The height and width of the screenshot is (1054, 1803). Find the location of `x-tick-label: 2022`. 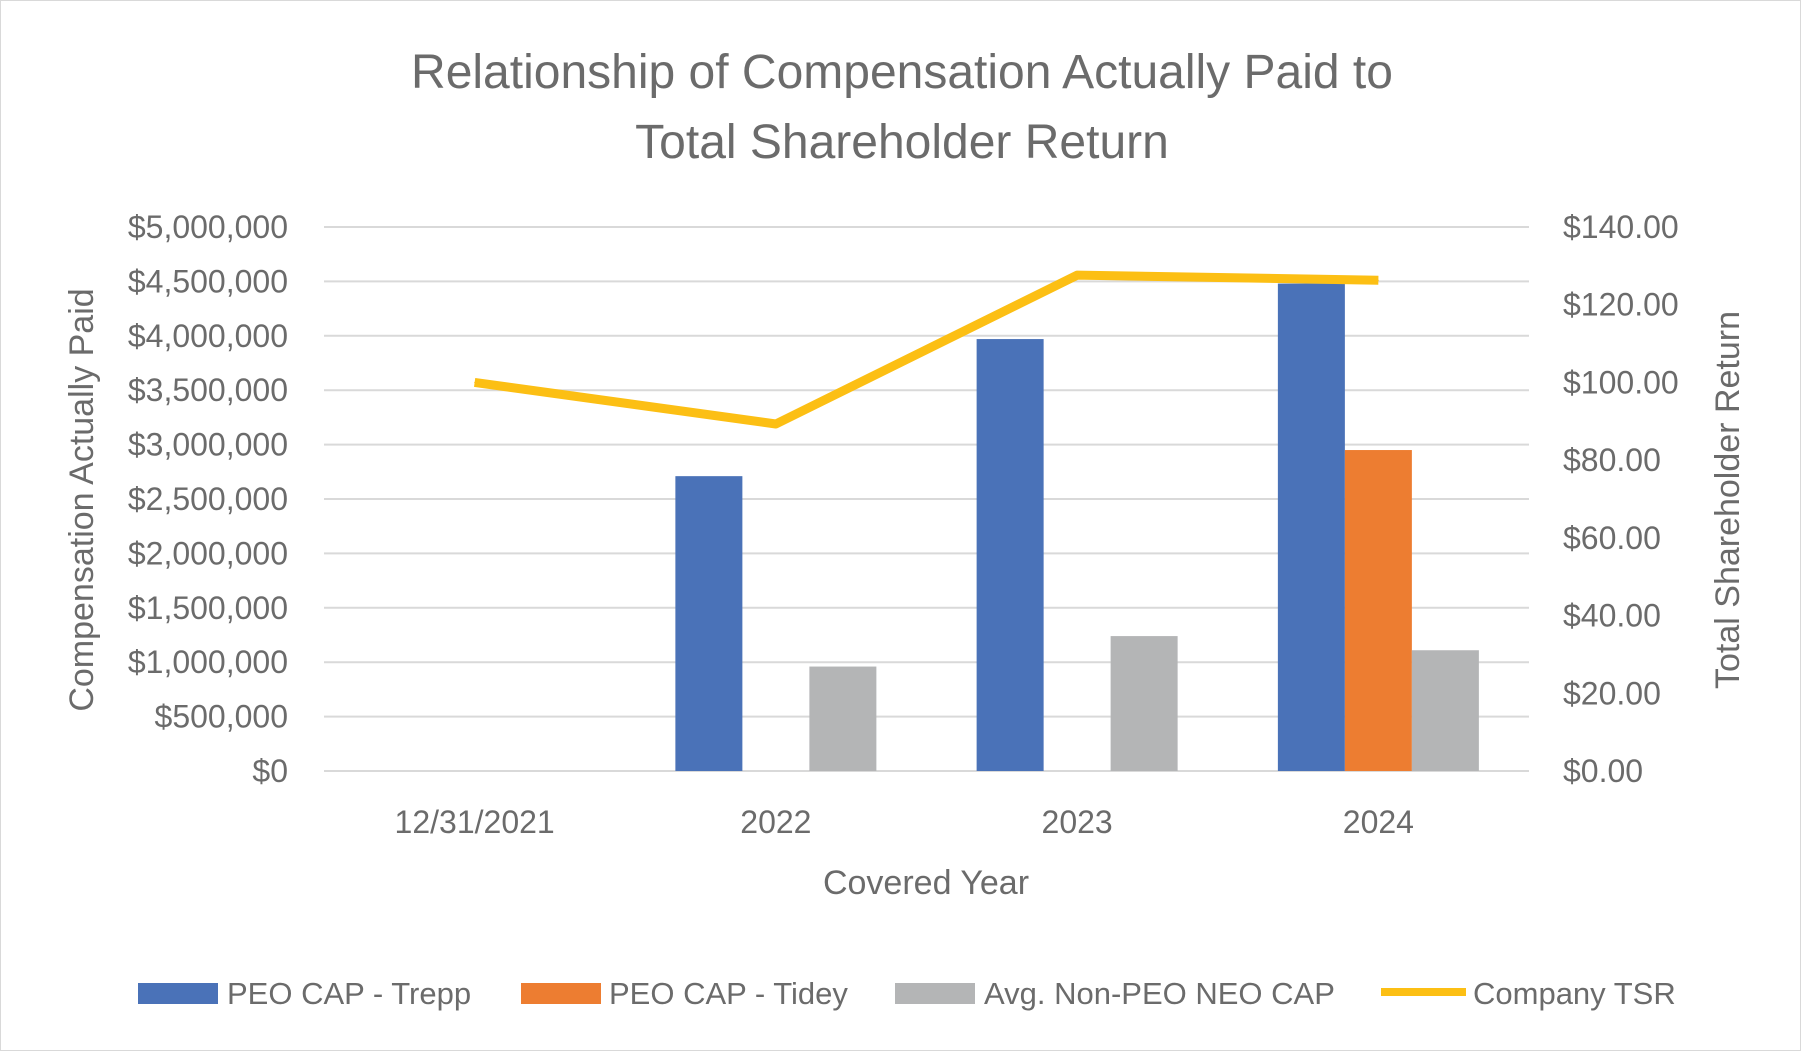

x-tick-label: 2022 is located at coordinates (775, 822).